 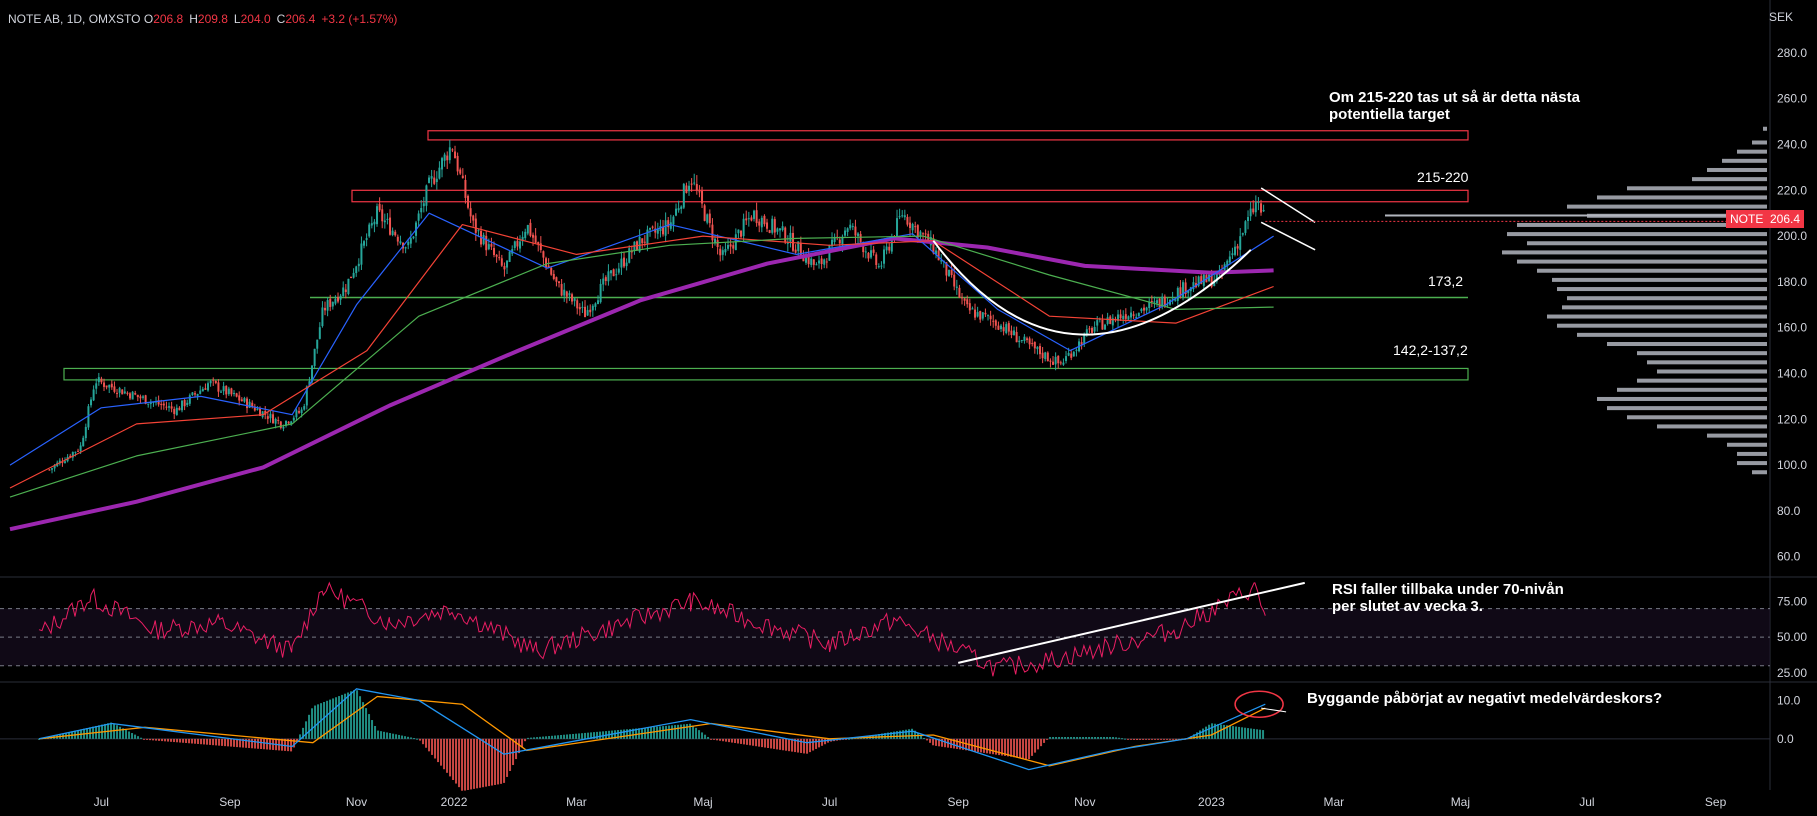 What do you see at coordinates (1792, 419) in the screenshot?
I see `price-axis-tick: 120.0` at bounding box center [1792, 419].